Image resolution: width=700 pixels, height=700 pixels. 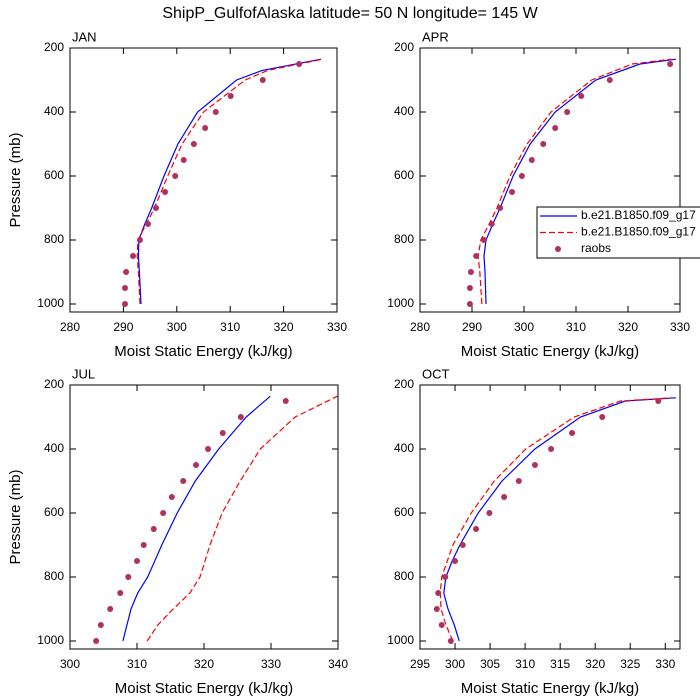 What do you see at coordinates (436, 373) in the screenshot?
I see `panel-title: OCT` at bounding box center [436, 373].